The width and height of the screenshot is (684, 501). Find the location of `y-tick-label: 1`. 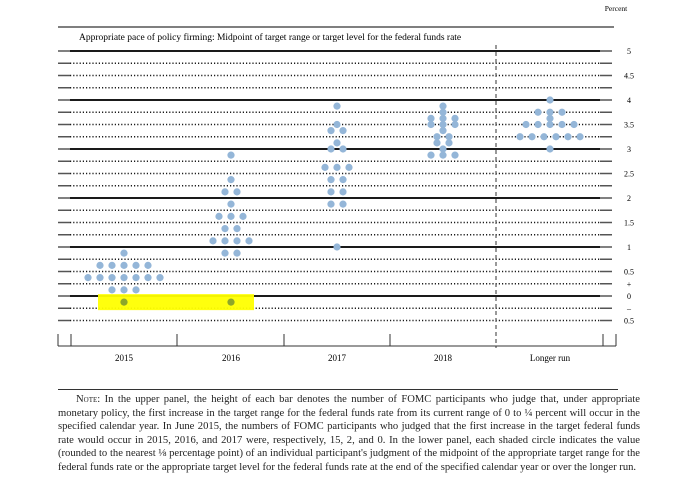

y-tick-label: 1 is located at coordinates (629, 247).